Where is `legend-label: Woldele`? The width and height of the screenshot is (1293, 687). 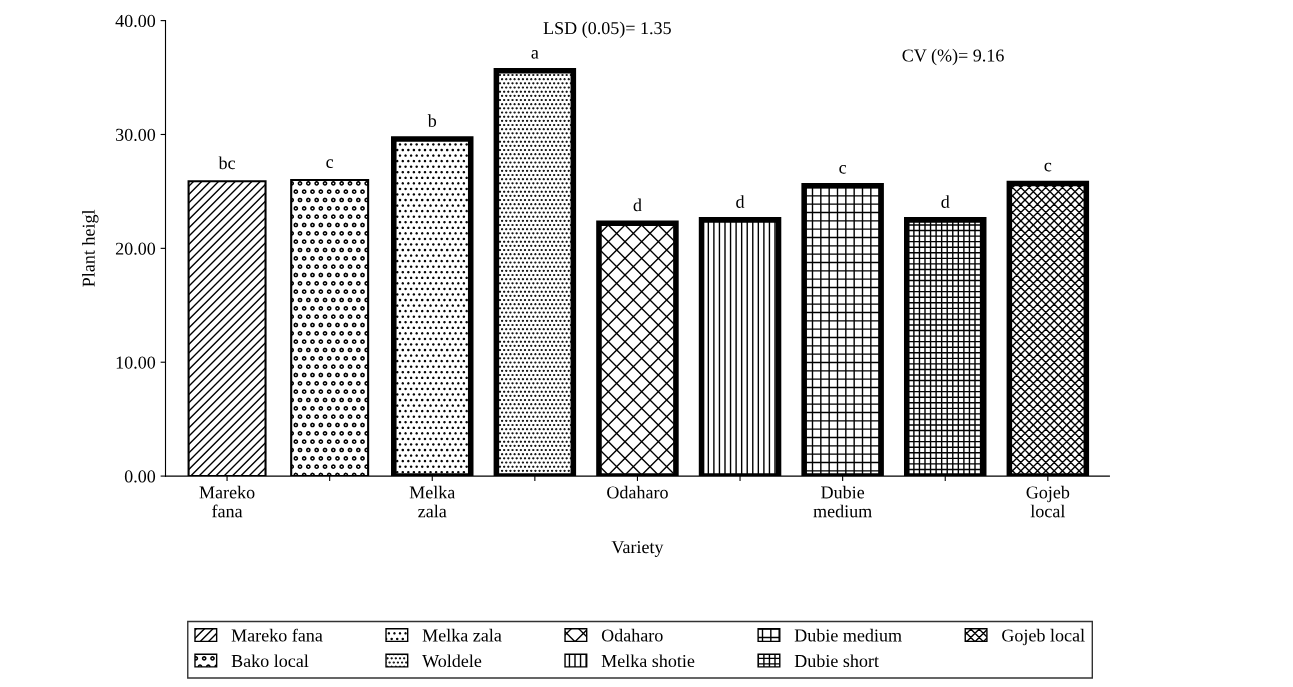 legend-label: Woldele is located at coordinates (452, 661).